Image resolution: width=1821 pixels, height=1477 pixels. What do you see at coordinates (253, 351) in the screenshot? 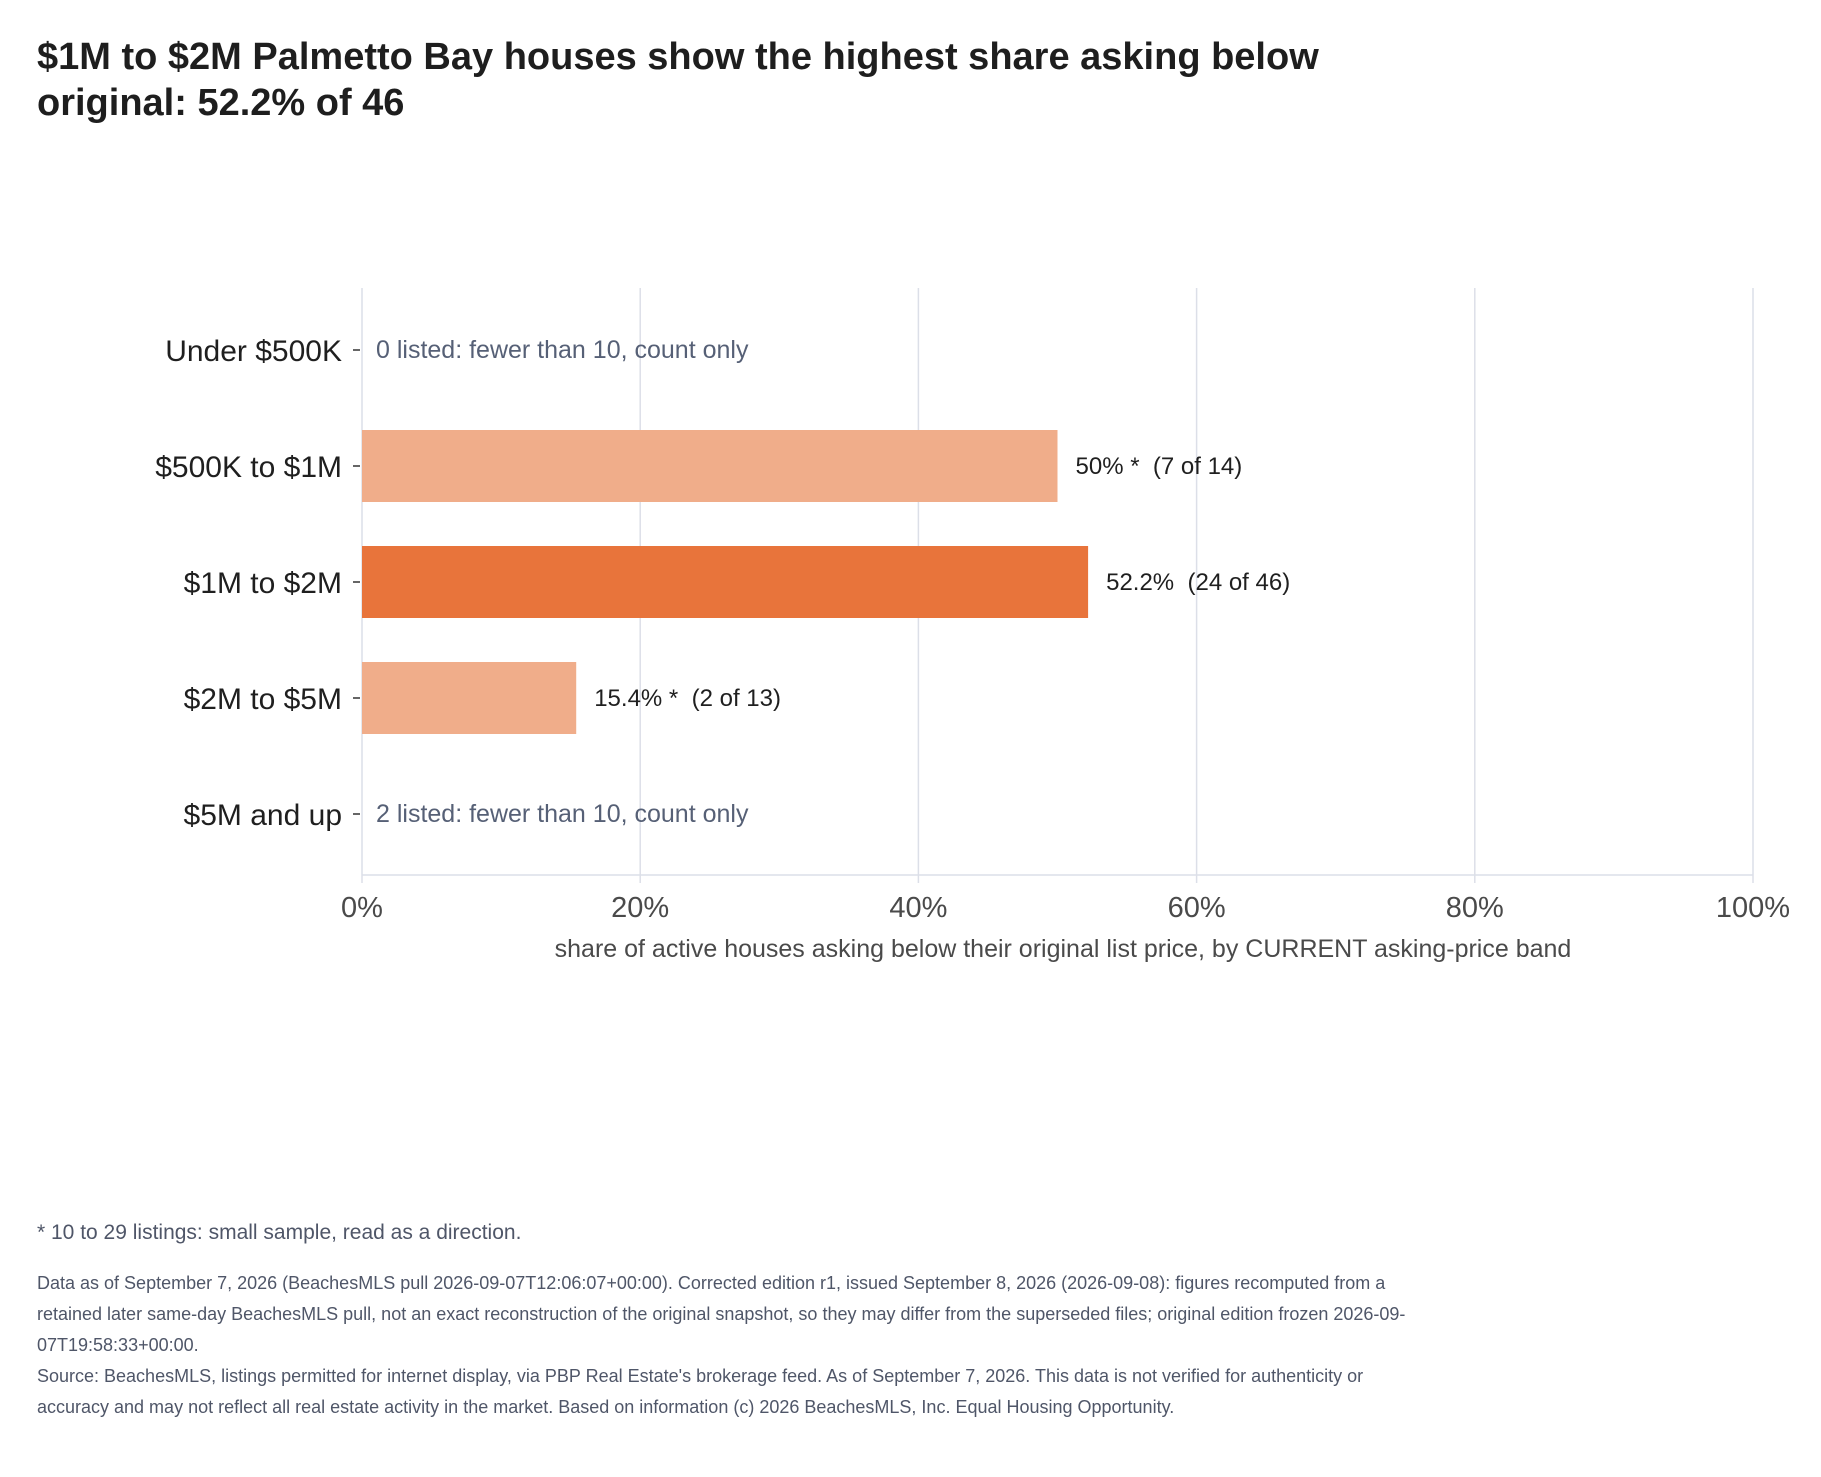
I see `y-tick-label: Under $500K` at bounding box center [253, 351].